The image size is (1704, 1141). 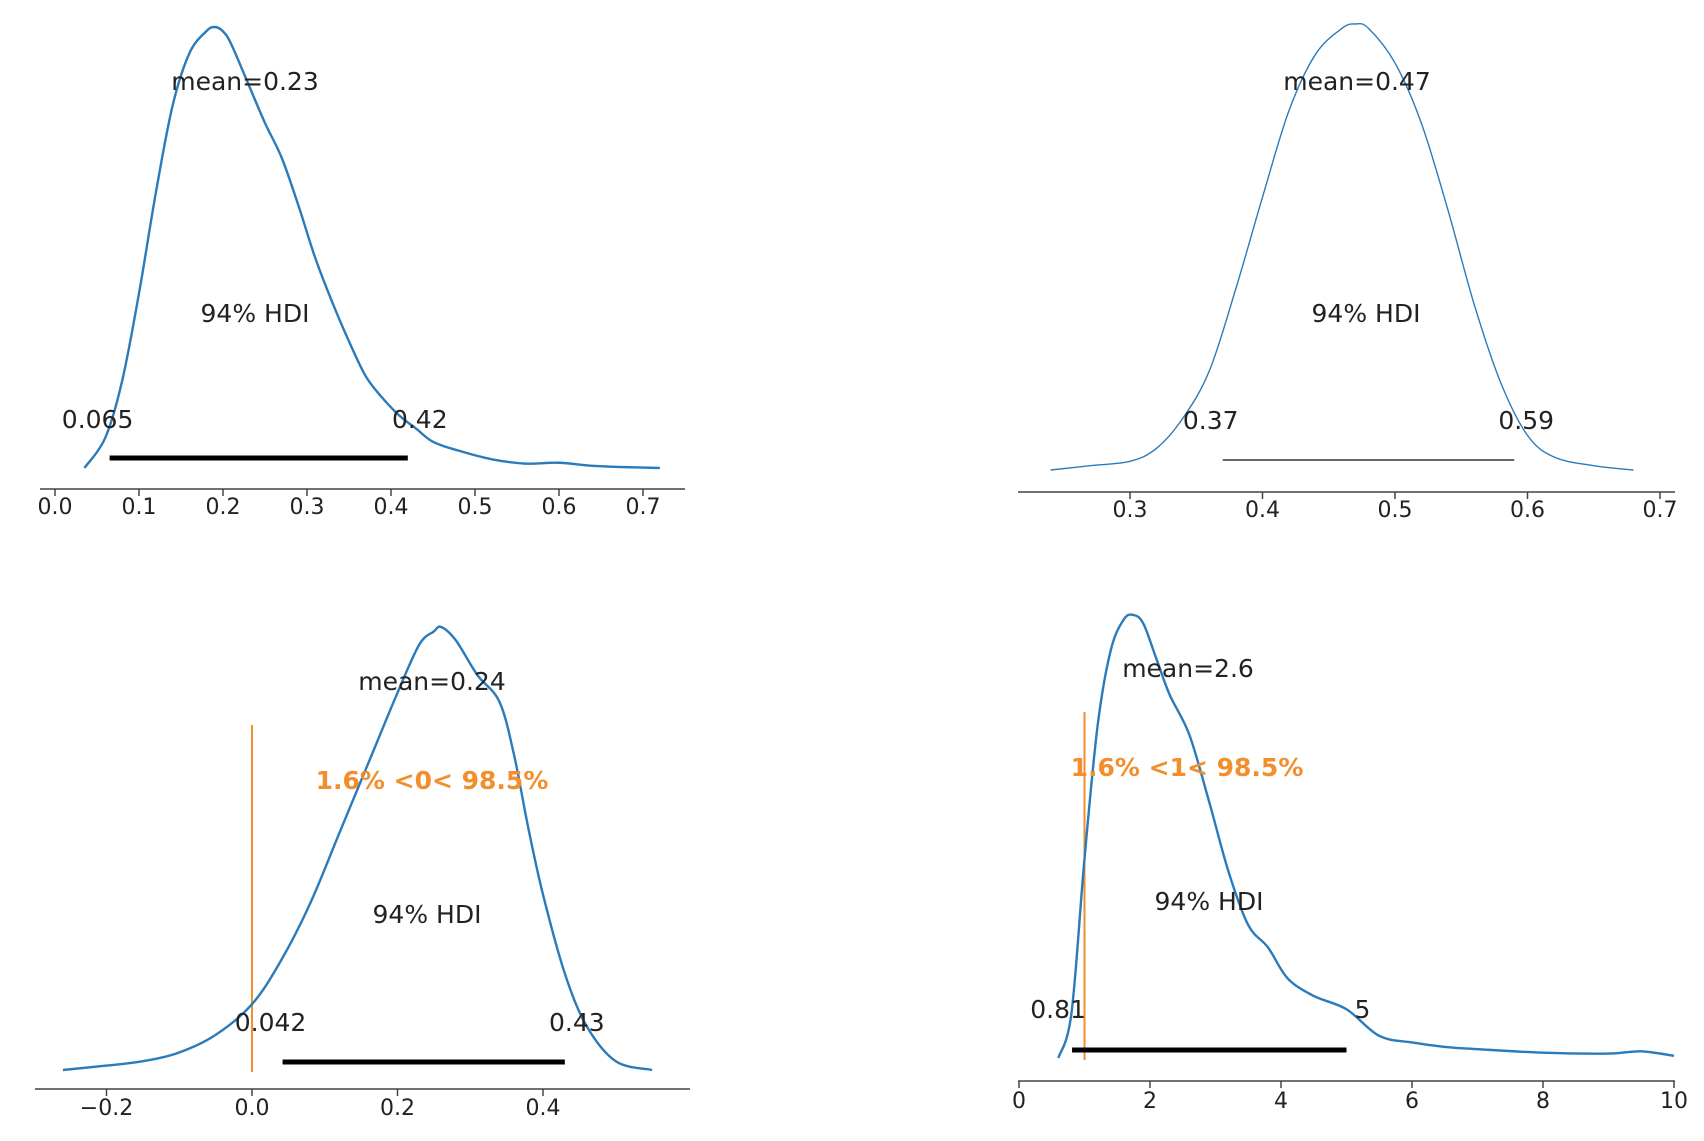 I want to click on x-tick-label: 10, so click(x=1674, y=1101).